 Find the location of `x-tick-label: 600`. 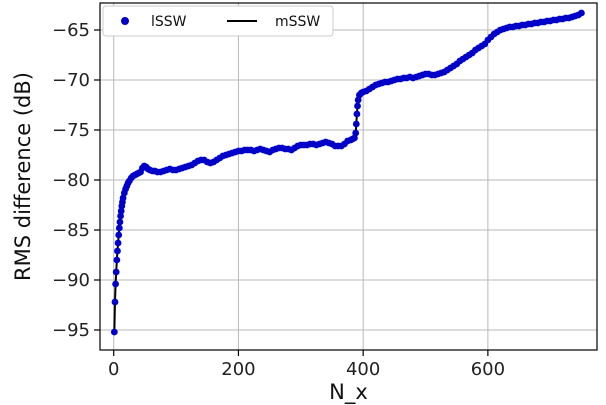

x-tick-label: 600 is located at coordinates (488, 369).